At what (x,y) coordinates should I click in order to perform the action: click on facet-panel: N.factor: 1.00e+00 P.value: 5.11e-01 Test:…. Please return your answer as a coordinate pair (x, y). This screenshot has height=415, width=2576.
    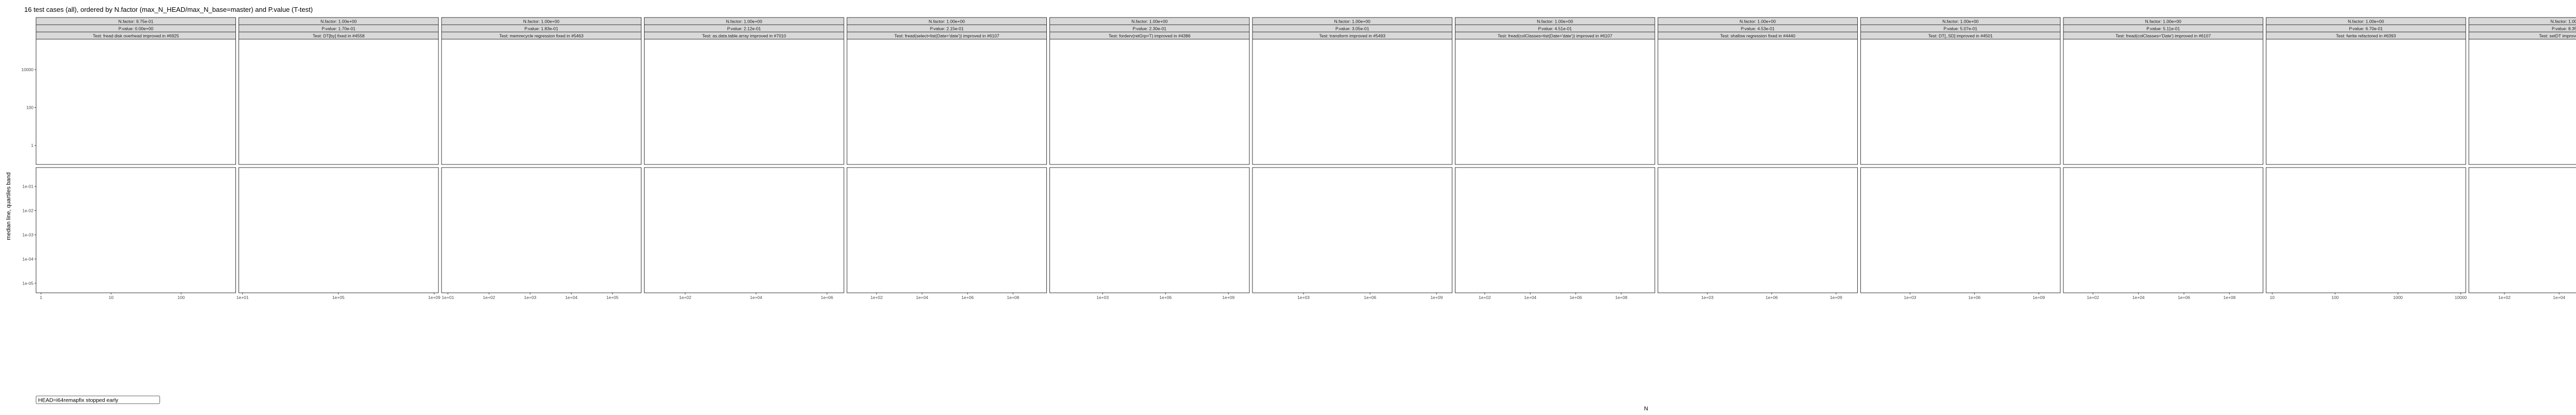
    Looking at the image, I should click on (2163, 158).